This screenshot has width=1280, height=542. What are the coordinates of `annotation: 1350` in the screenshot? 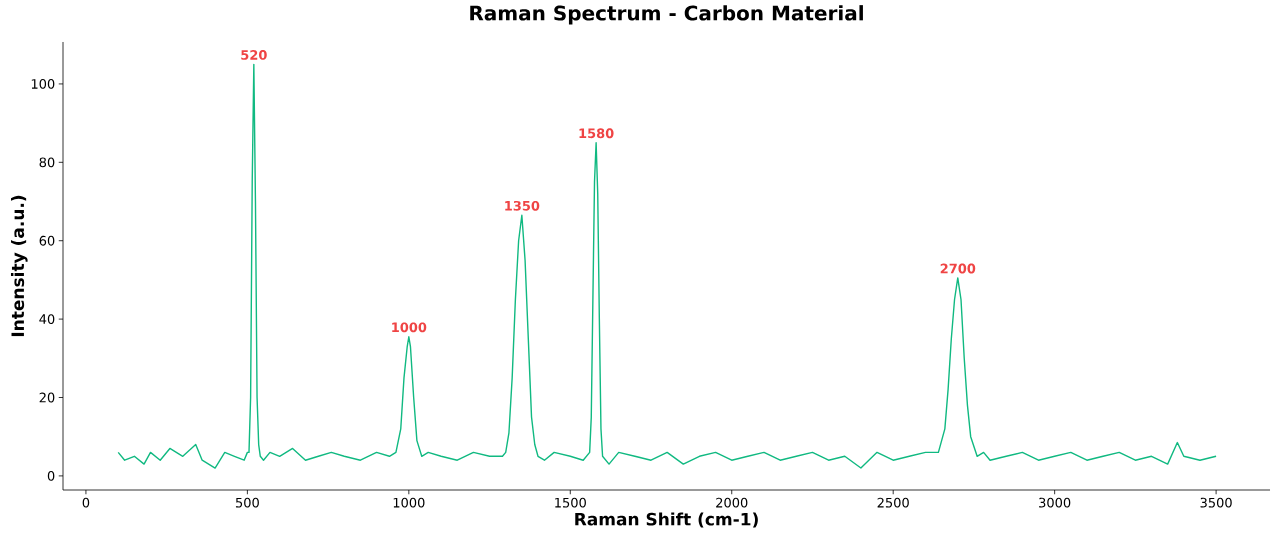 It's located at (522, 205).